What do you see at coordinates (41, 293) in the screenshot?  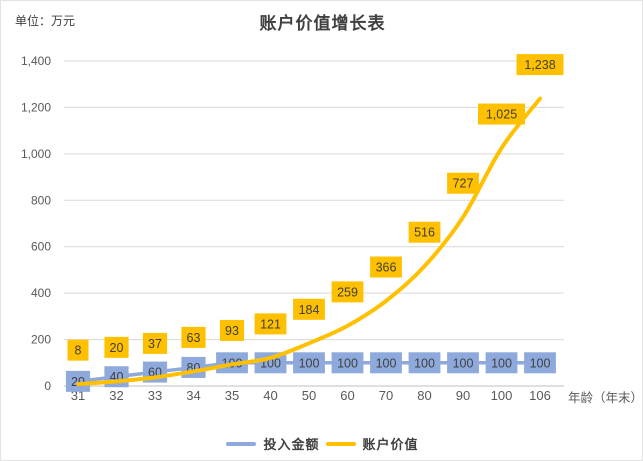 I see `y-tick-label: 400` at bounding box center [41, 293].